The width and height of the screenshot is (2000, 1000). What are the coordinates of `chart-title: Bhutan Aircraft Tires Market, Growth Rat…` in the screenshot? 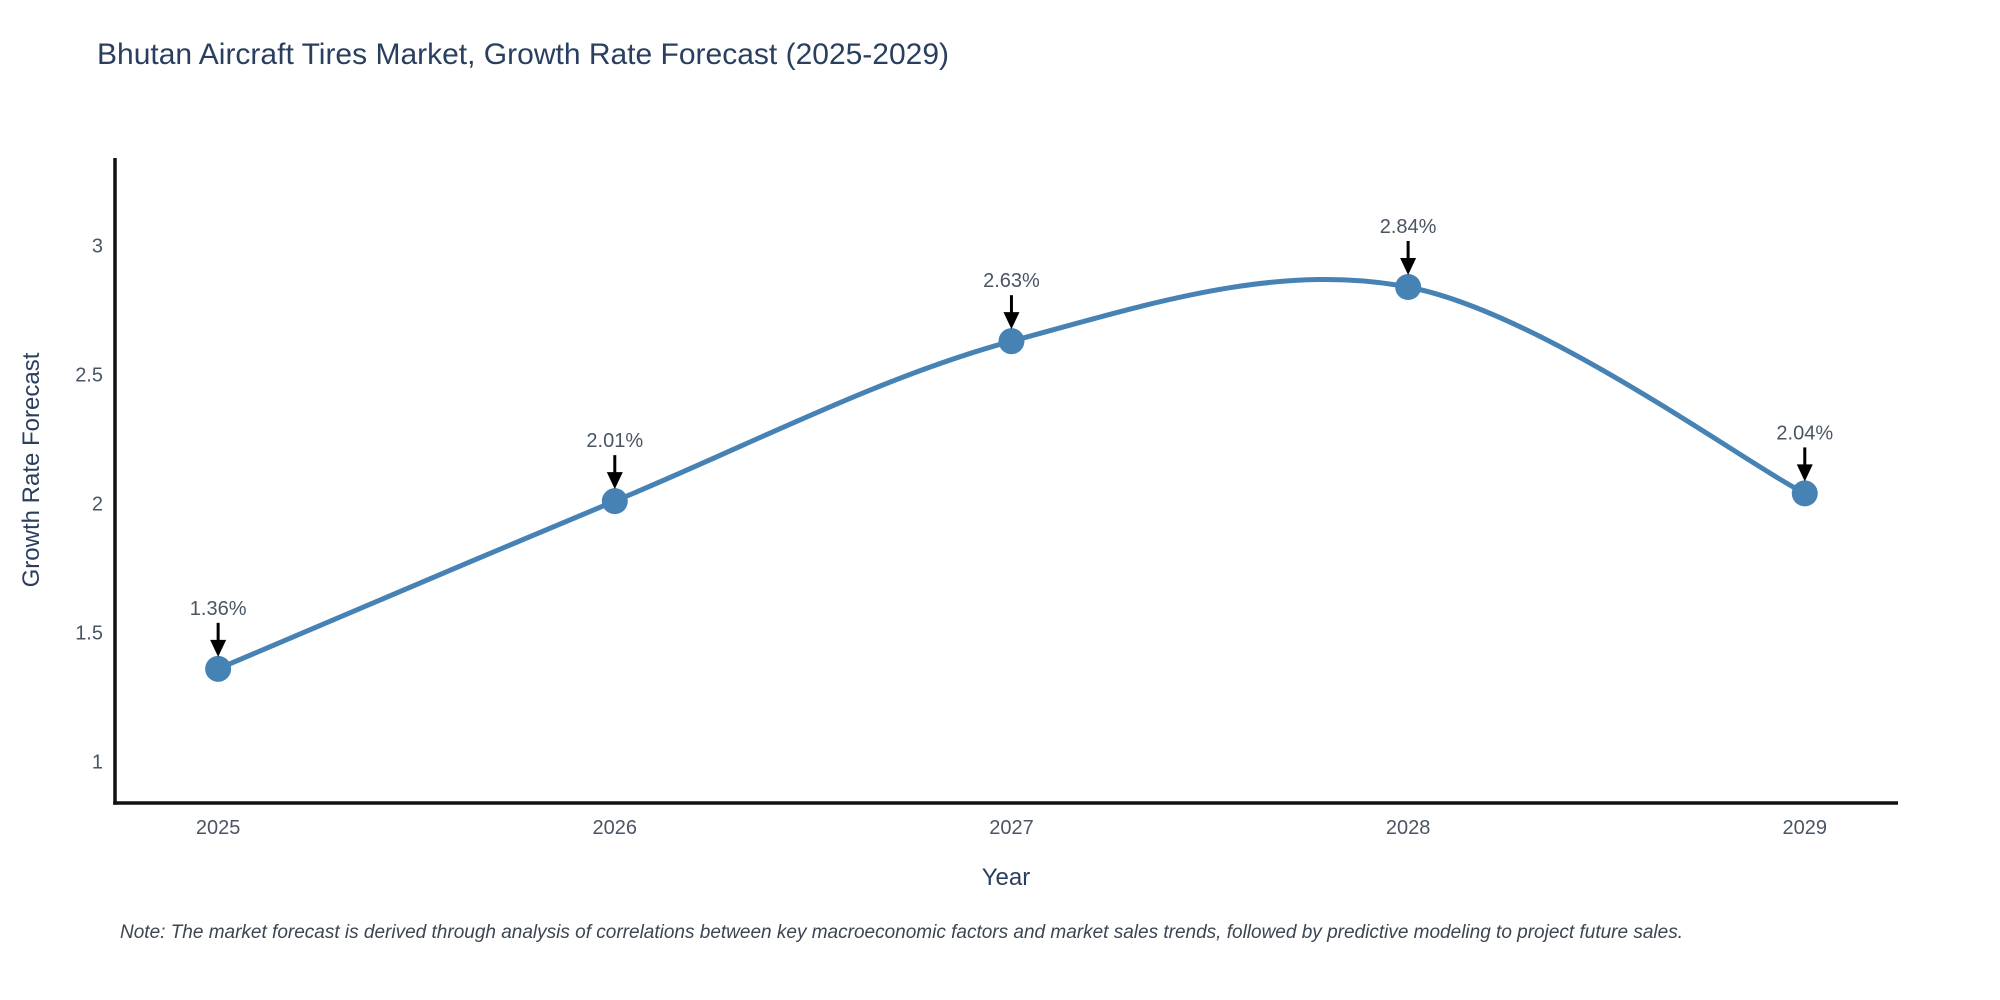 It's located at (523, 54).